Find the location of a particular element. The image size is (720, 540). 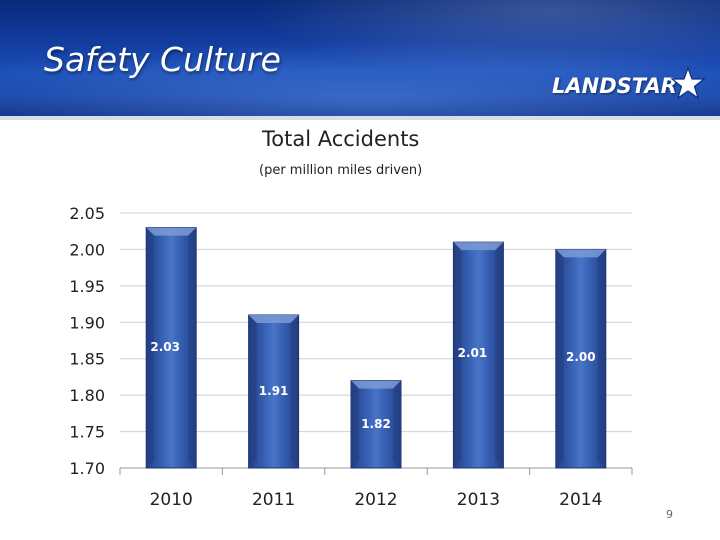

data-label: 2.01 is located at coordinates (473, 353).